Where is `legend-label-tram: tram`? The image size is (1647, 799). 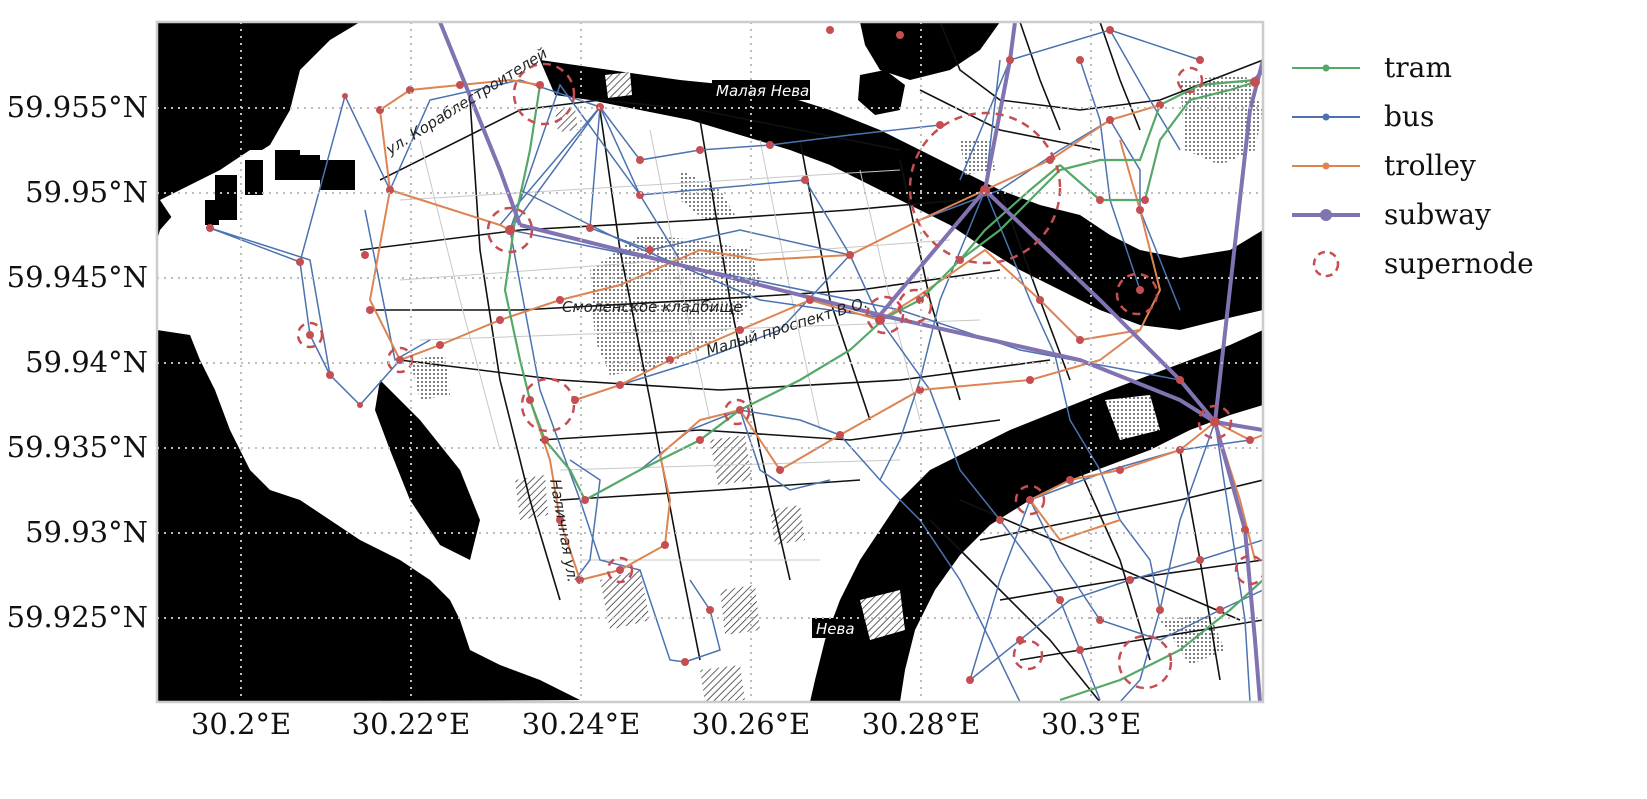
legend-label-tram: tram is located at coordinates (1418, 67).